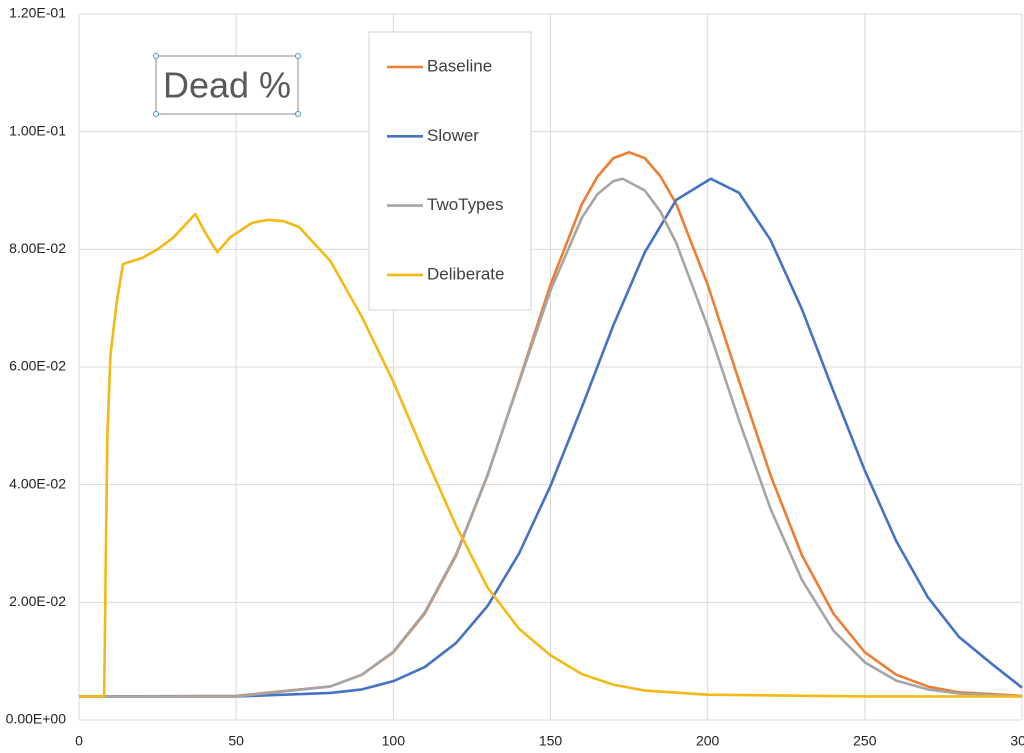 Image resolution: width=1024 pixels, height=753 pixels. What do you see at coordinates (1017, 741) in the screenshot?
I see `x-tick-label: 300` at bounding box center [1017, 741].